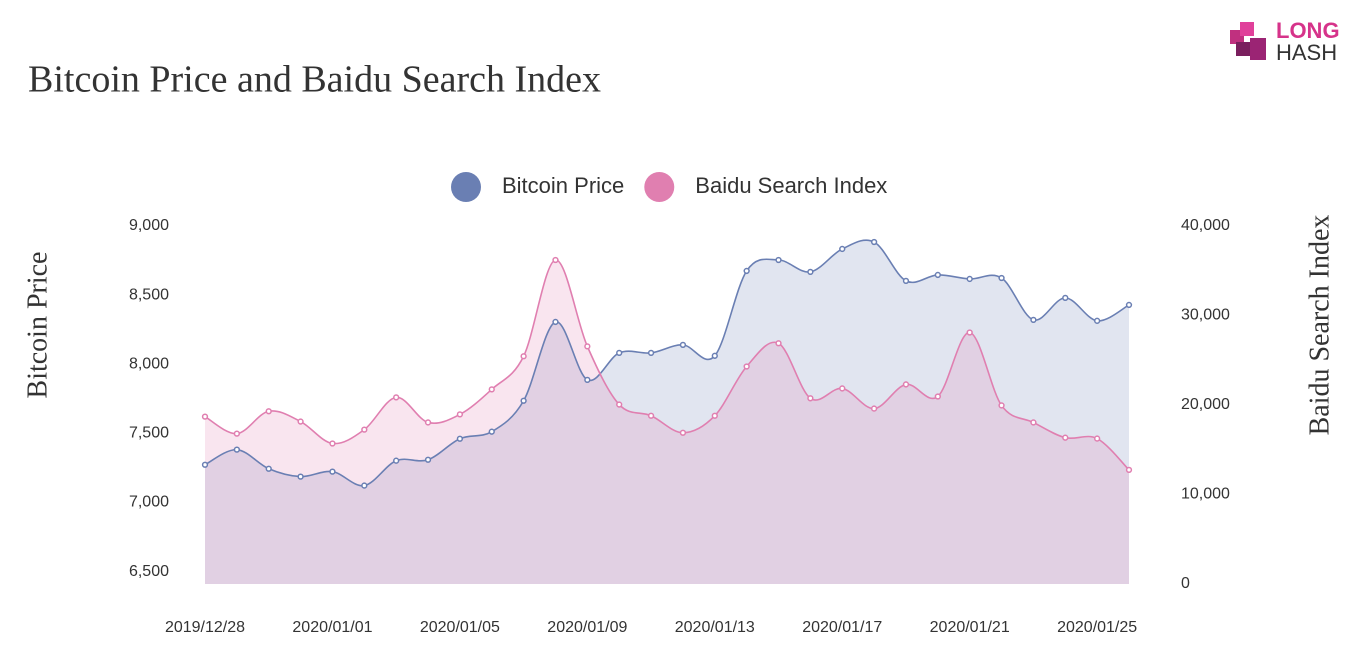  Describe the element at coordinates (842, 627) in the screenshot. I see `x-tick-label: 2020/01/17` at that location.